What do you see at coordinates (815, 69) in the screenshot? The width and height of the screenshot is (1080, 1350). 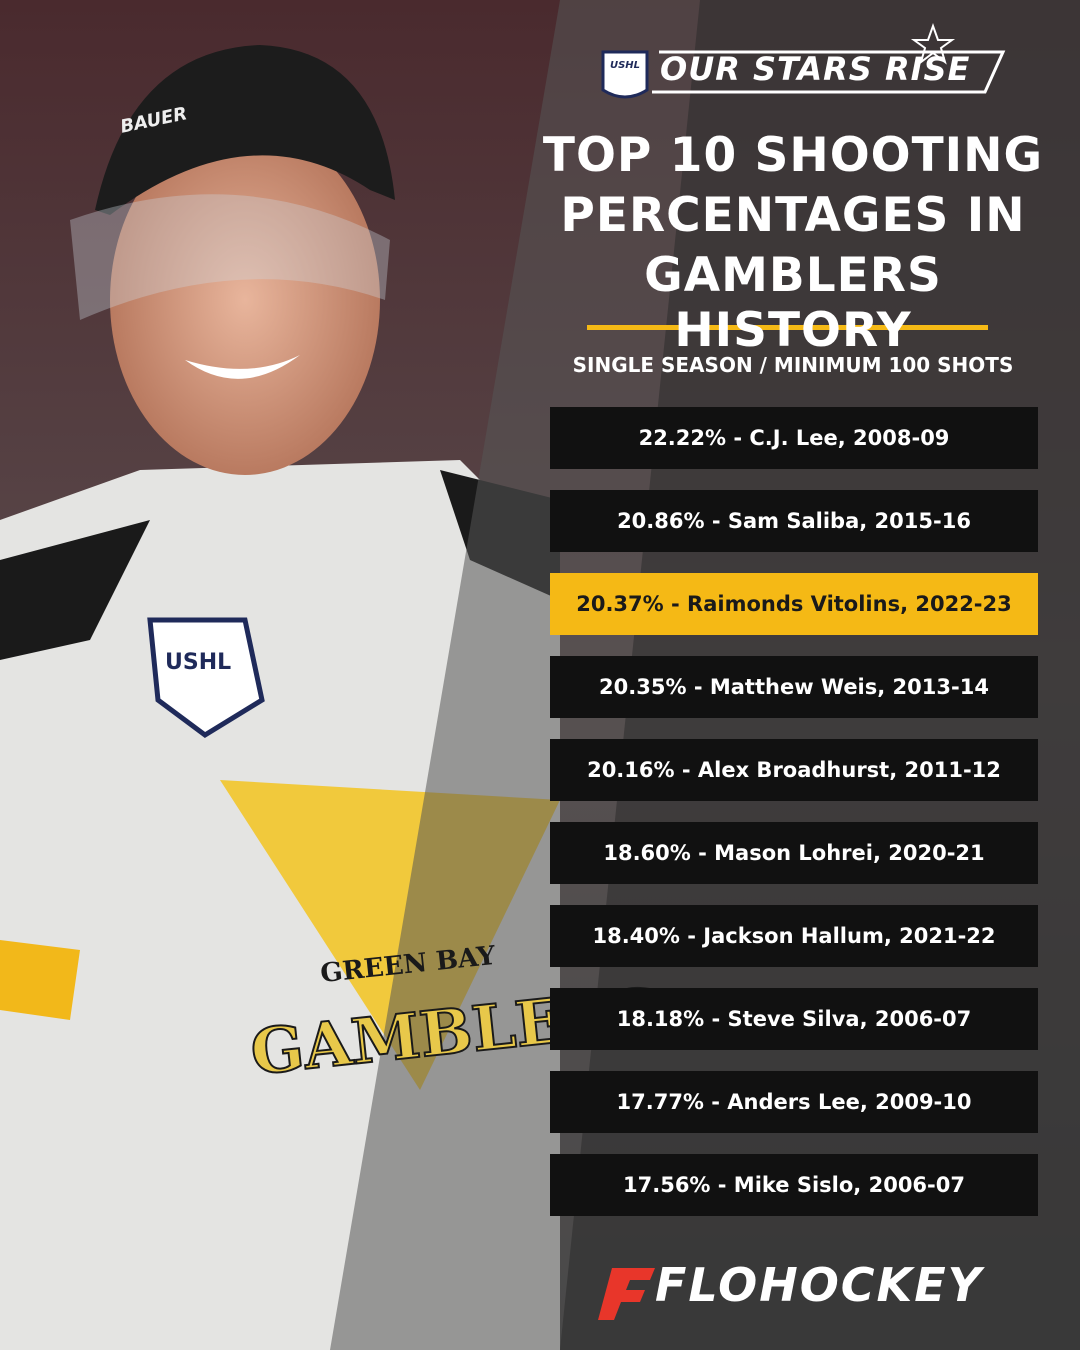 I see `slogan: OUR STARS RISE` at bounding box center [815, 69].